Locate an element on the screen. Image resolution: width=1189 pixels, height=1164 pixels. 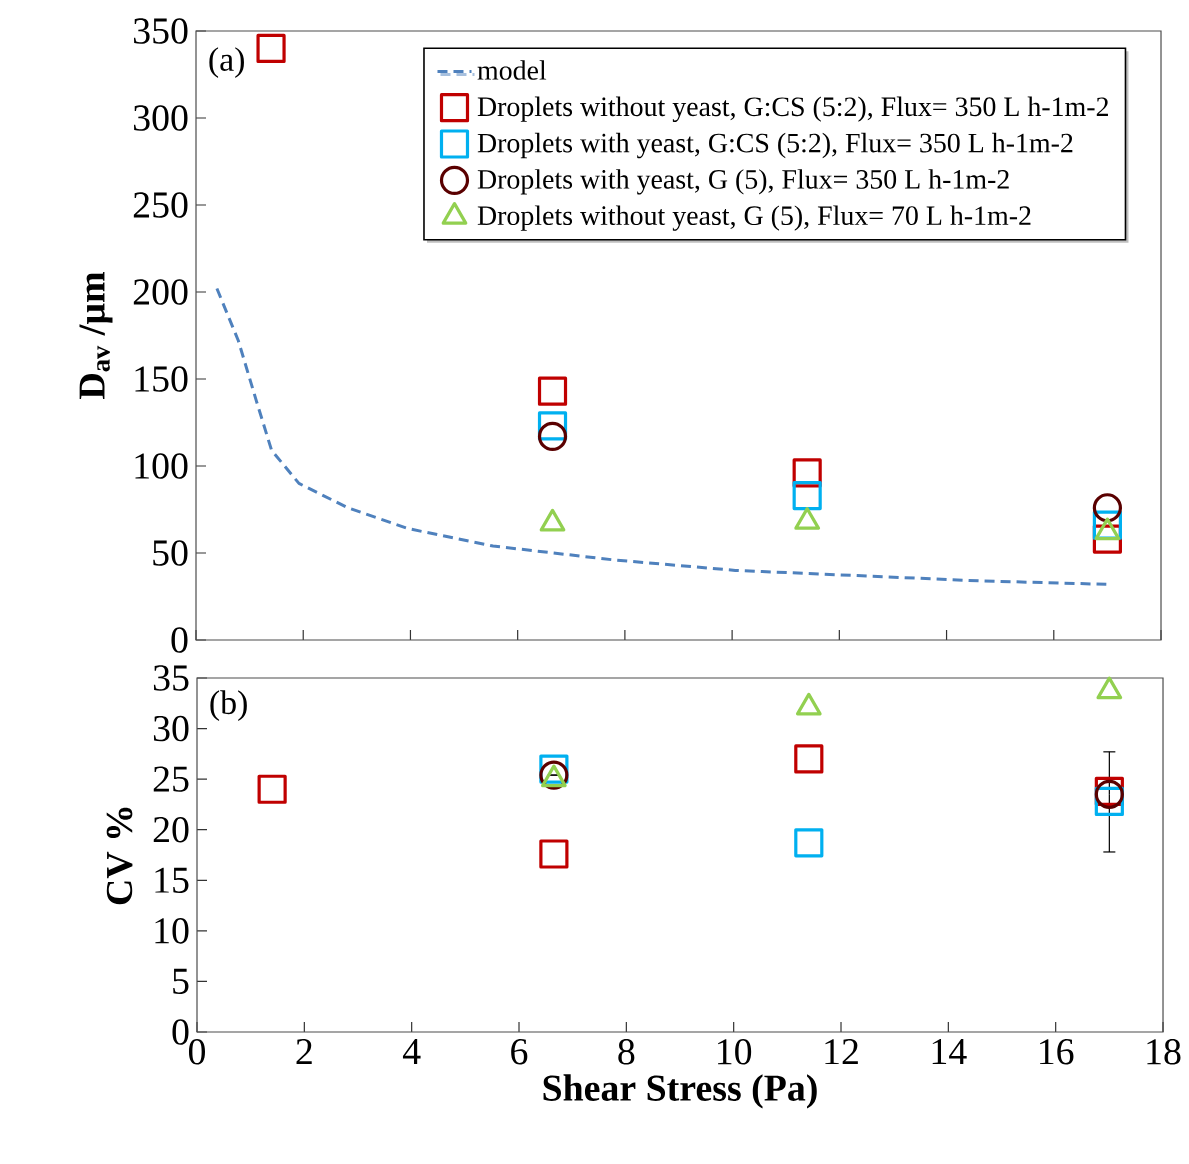
y-tick-label: 150 is located at coordinates (161, 379).